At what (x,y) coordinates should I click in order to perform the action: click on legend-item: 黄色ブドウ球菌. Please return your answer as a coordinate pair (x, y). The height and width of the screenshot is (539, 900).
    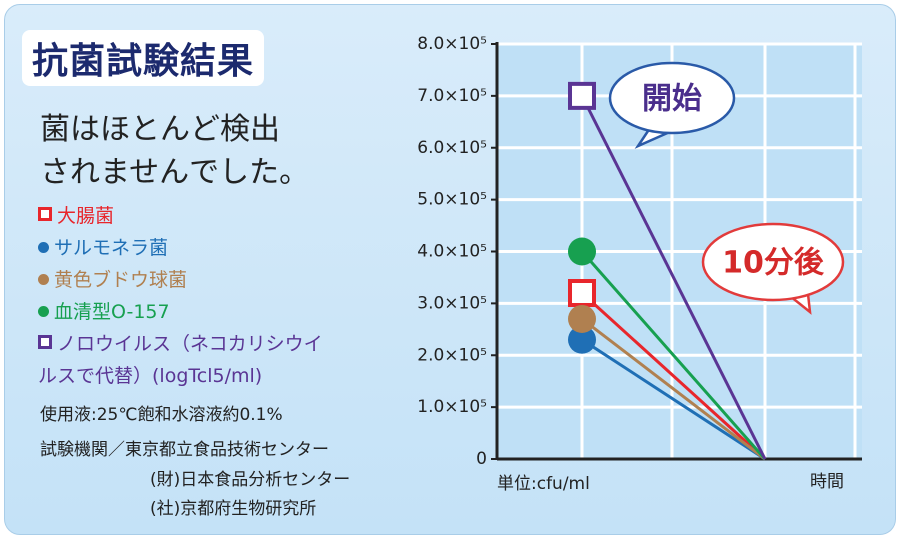
    Looking at the image, I should click on (188, 280).